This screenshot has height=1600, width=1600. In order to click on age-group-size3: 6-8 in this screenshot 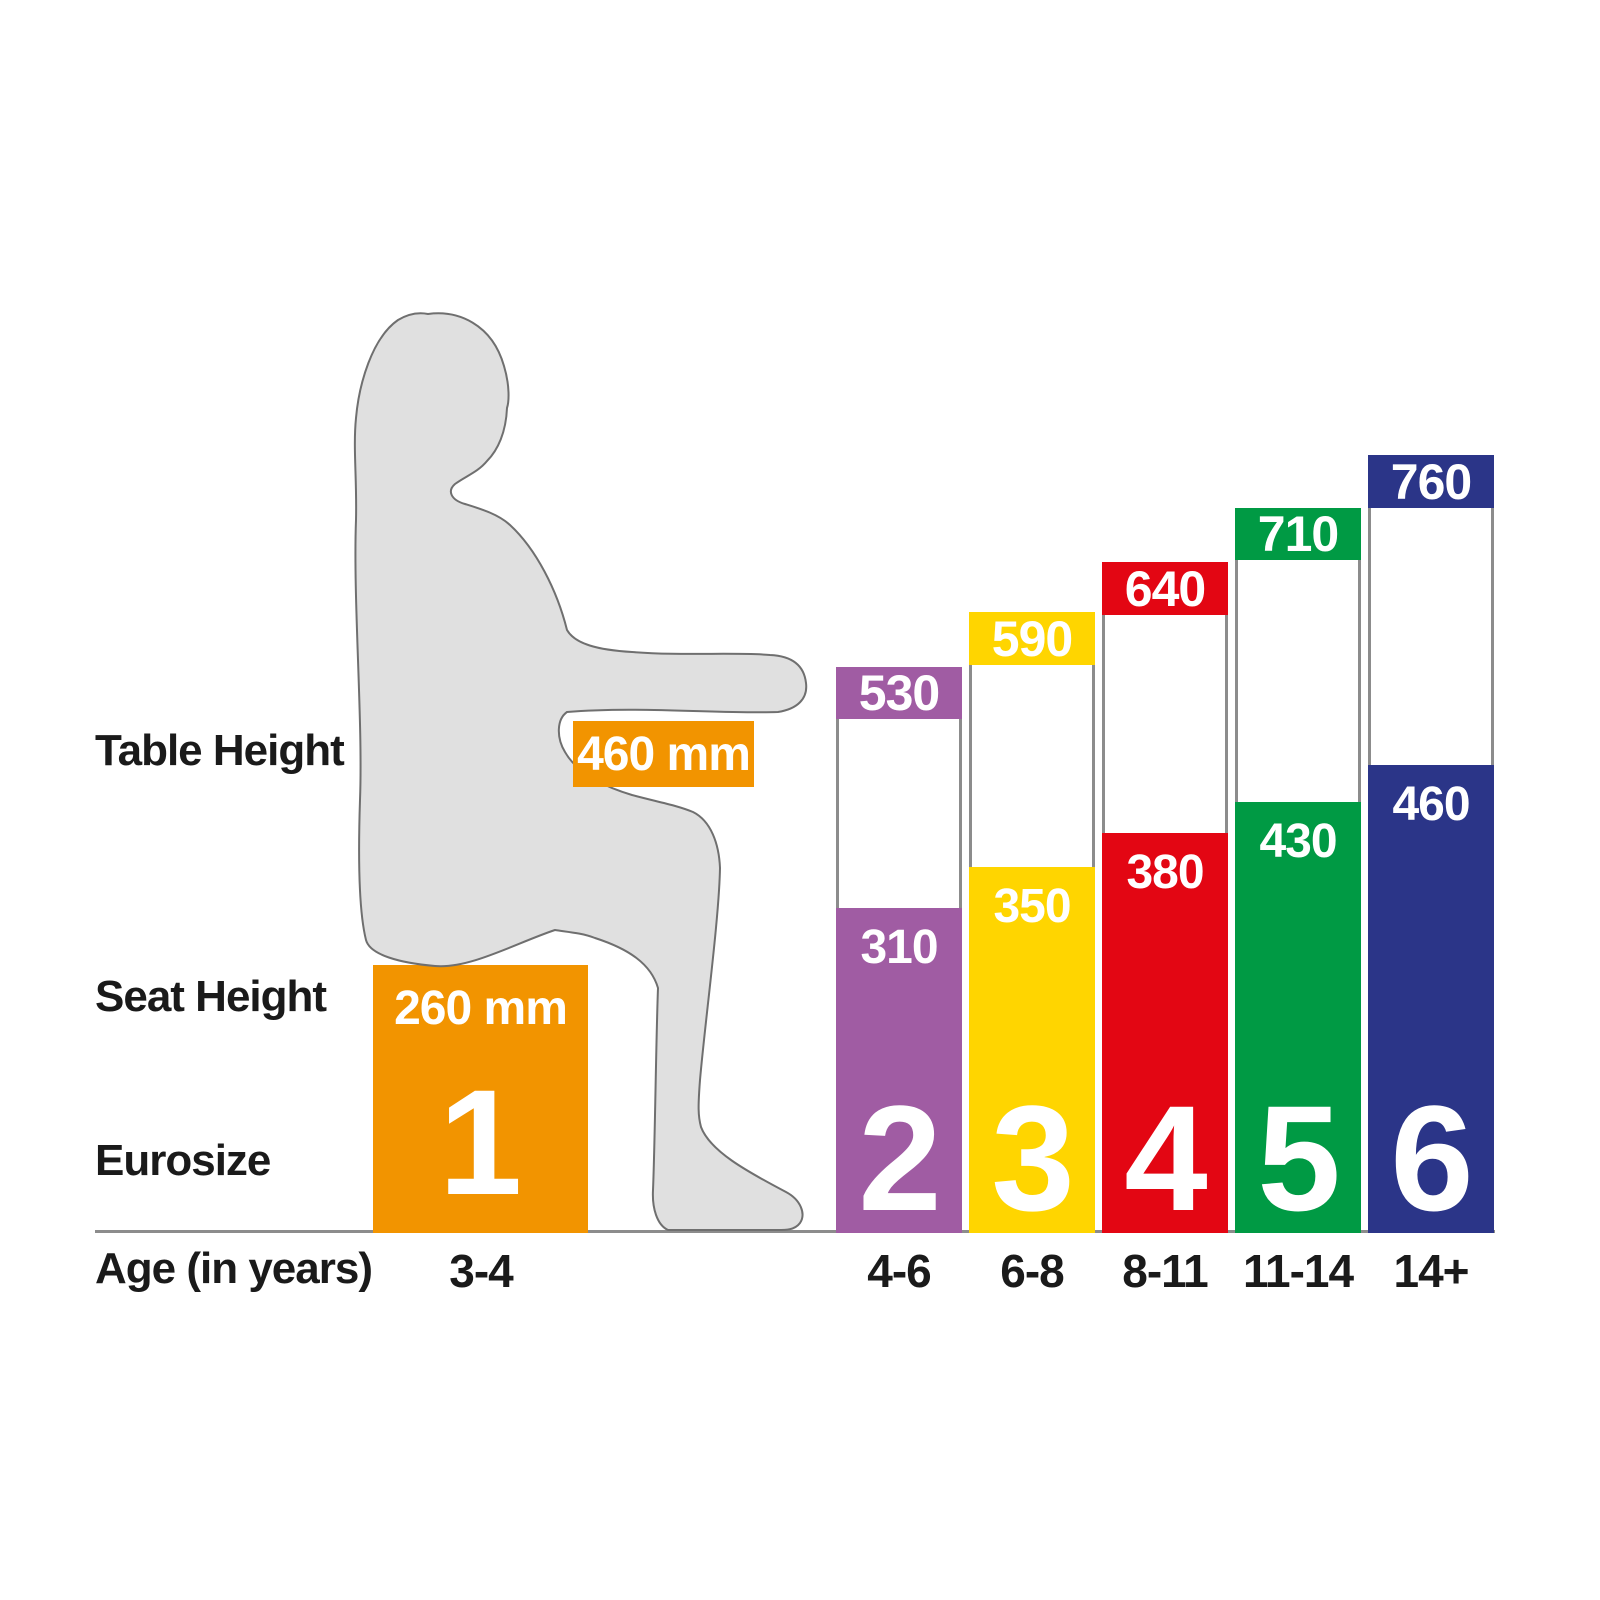, I will do `click(1032, 1271)`.